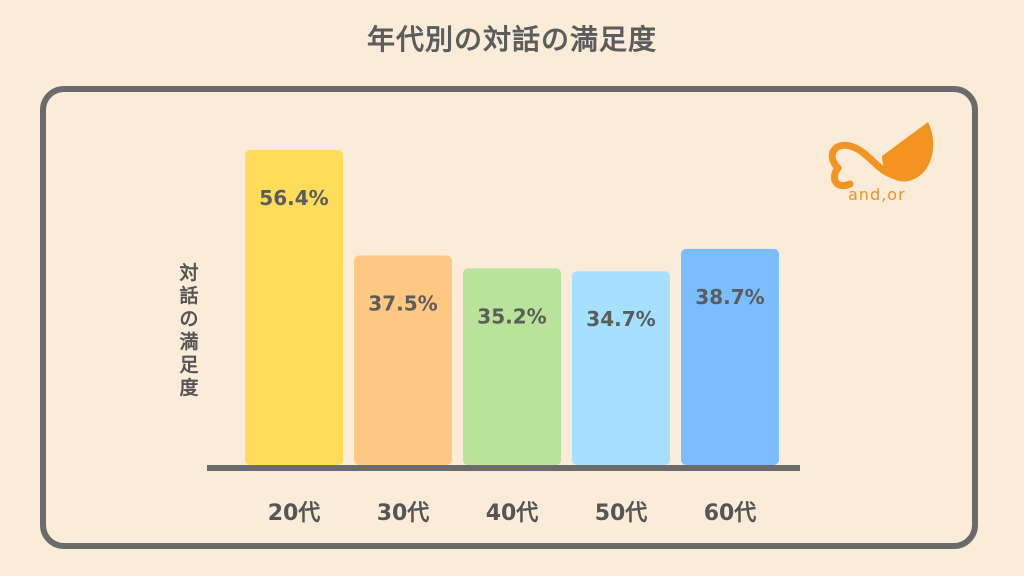 The image size is (1024, 576). What do you see at coordinates (403, 513) in the screenshot?
I see `category-label-2: 30代` at bounding box center [403, 513].